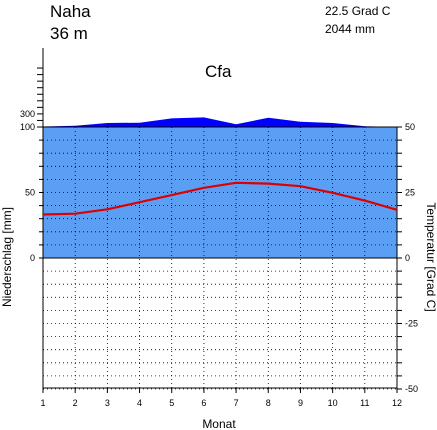  I want to click on right-axis-label: Temperatur [Grad C], so click(430, 256).